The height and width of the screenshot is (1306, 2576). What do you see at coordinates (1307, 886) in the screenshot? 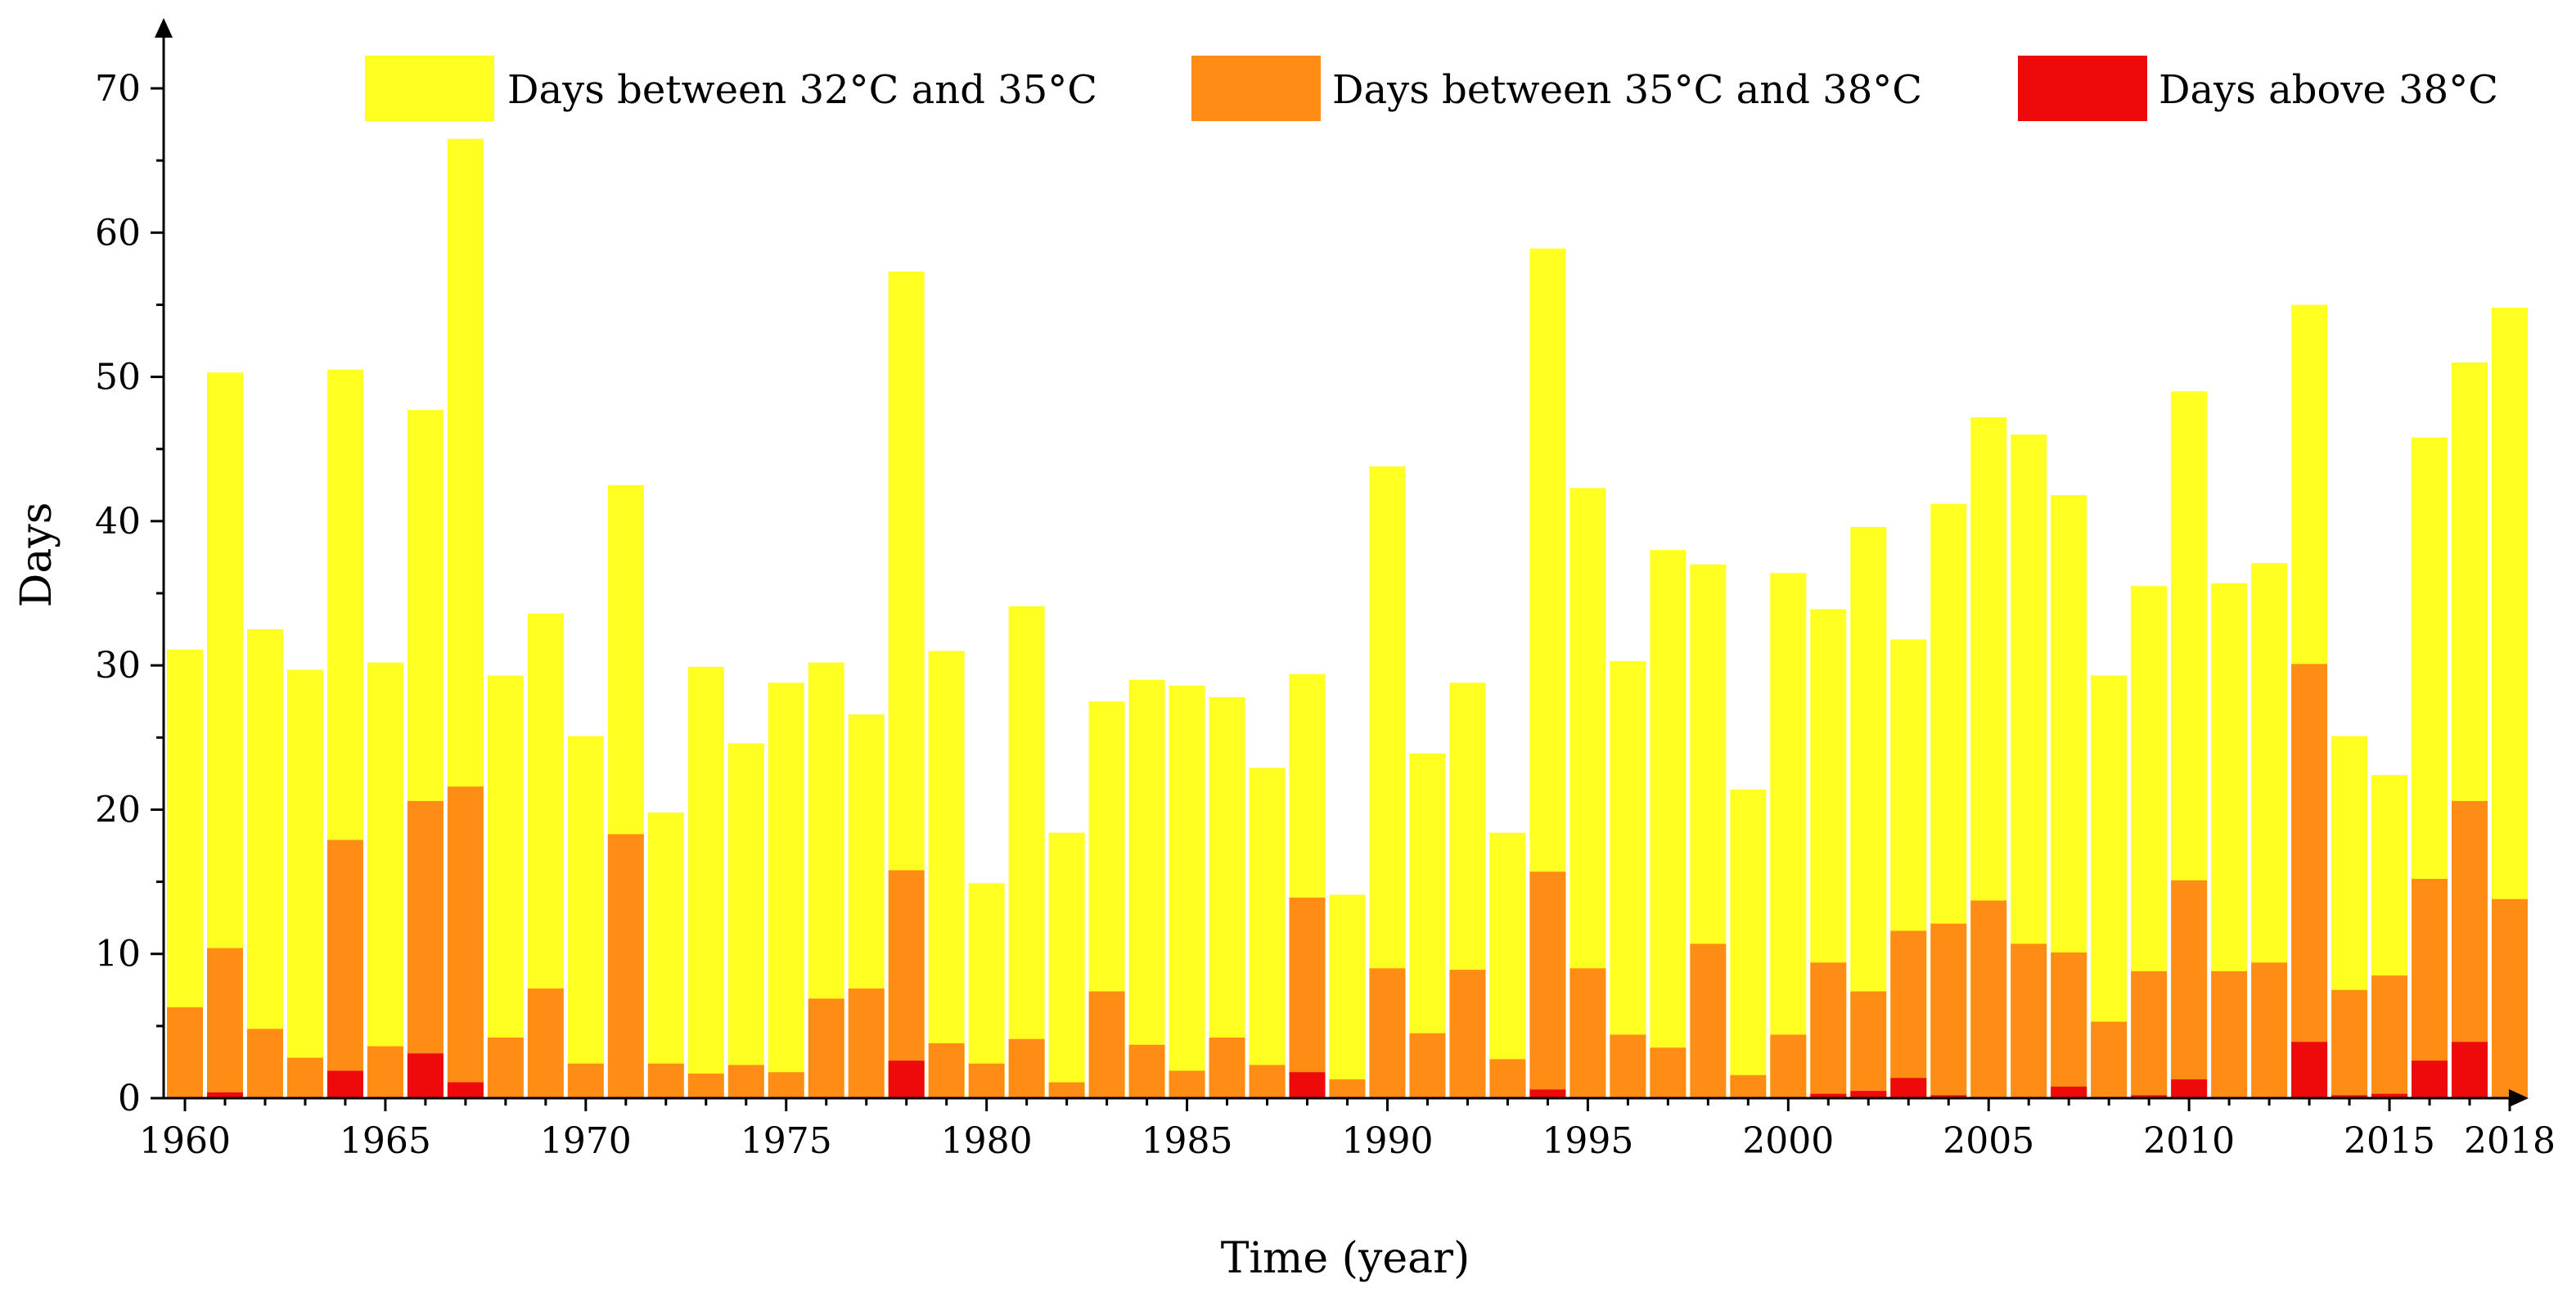
I see `bar-group-1988` at bounding box center [1307, 886].